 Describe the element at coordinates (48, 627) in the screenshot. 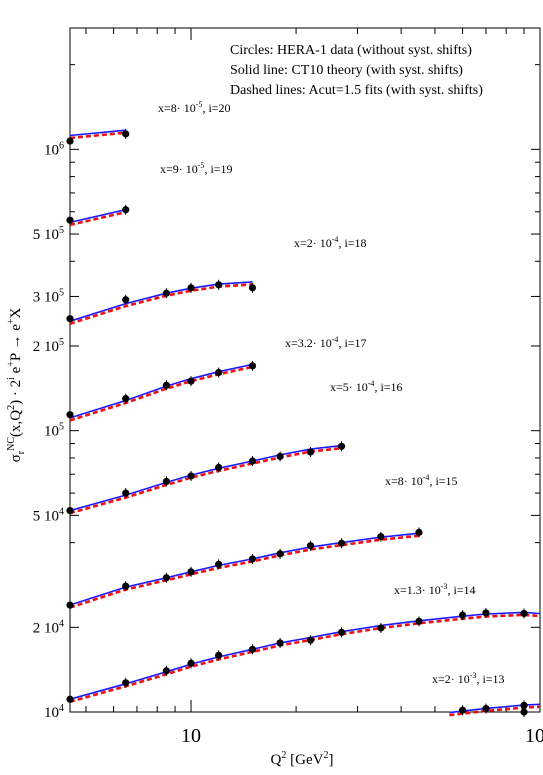

I see `y-tick-label: 2 104` at that location.